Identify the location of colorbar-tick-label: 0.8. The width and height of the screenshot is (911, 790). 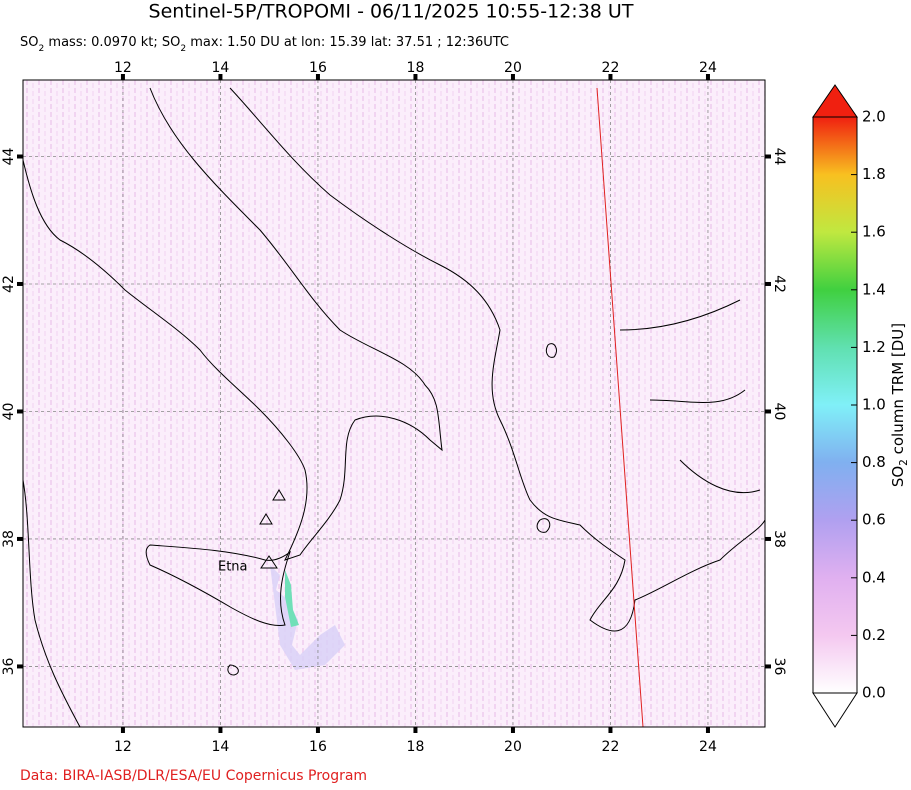
(874, 462).